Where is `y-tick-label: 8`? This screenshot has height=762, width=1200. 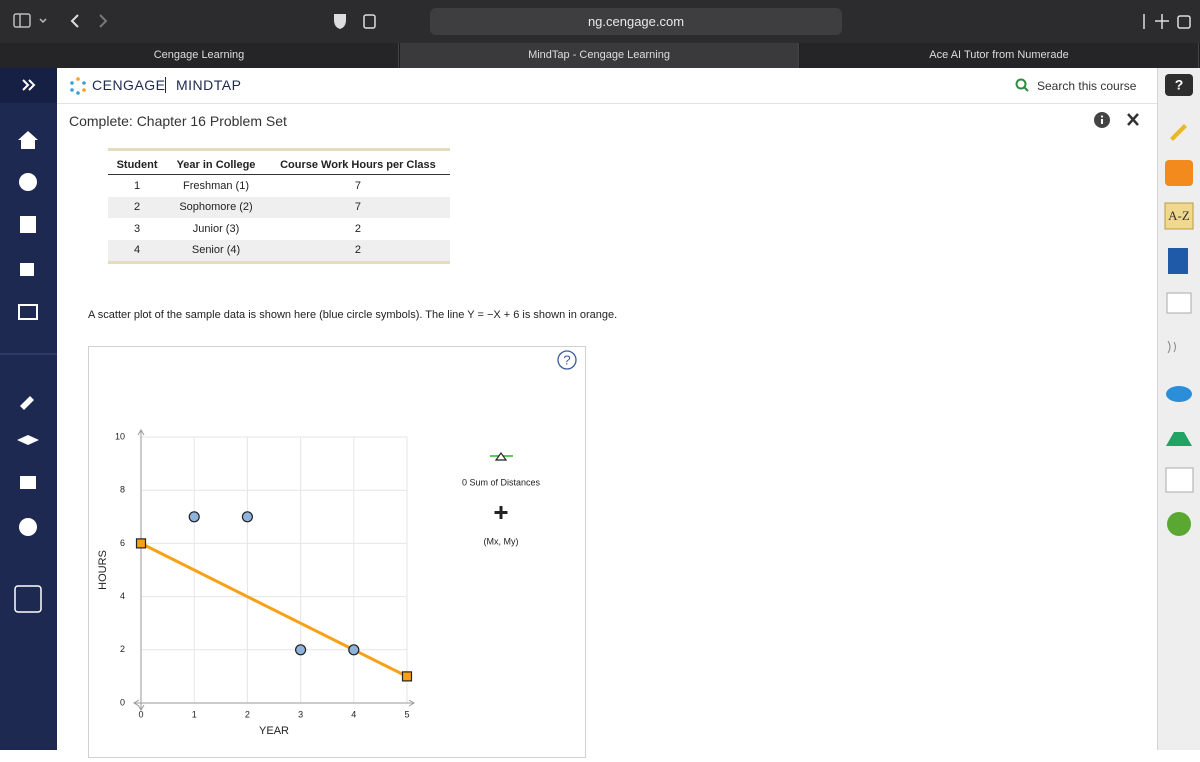 y-tick-label: 8 is located at coordinates (122, 490).